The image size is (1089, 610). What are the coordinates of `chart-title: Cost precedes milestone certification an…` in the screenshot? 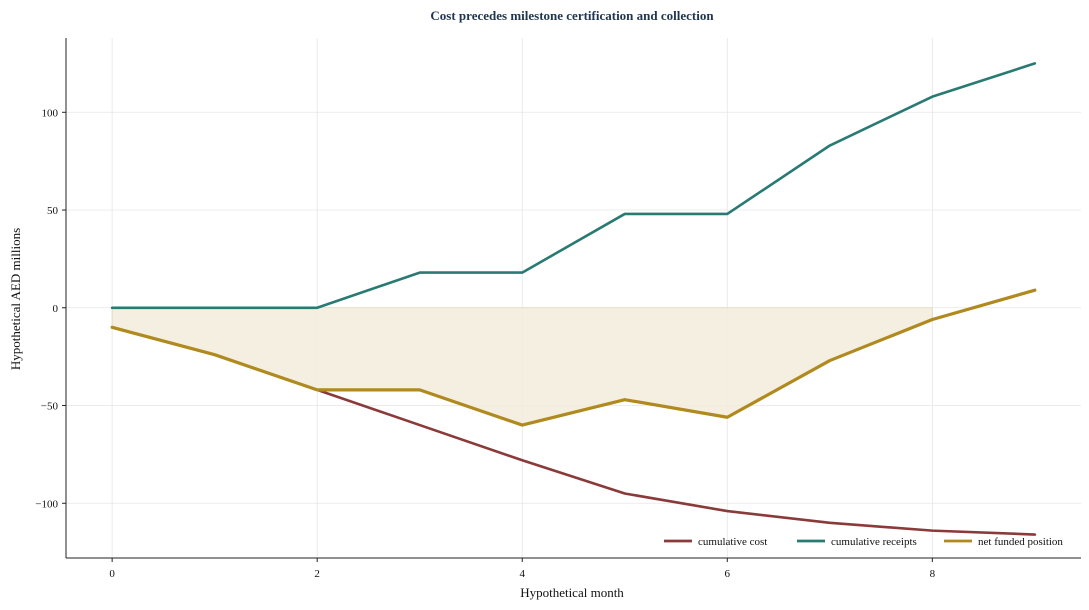 It's located at (572, 15).